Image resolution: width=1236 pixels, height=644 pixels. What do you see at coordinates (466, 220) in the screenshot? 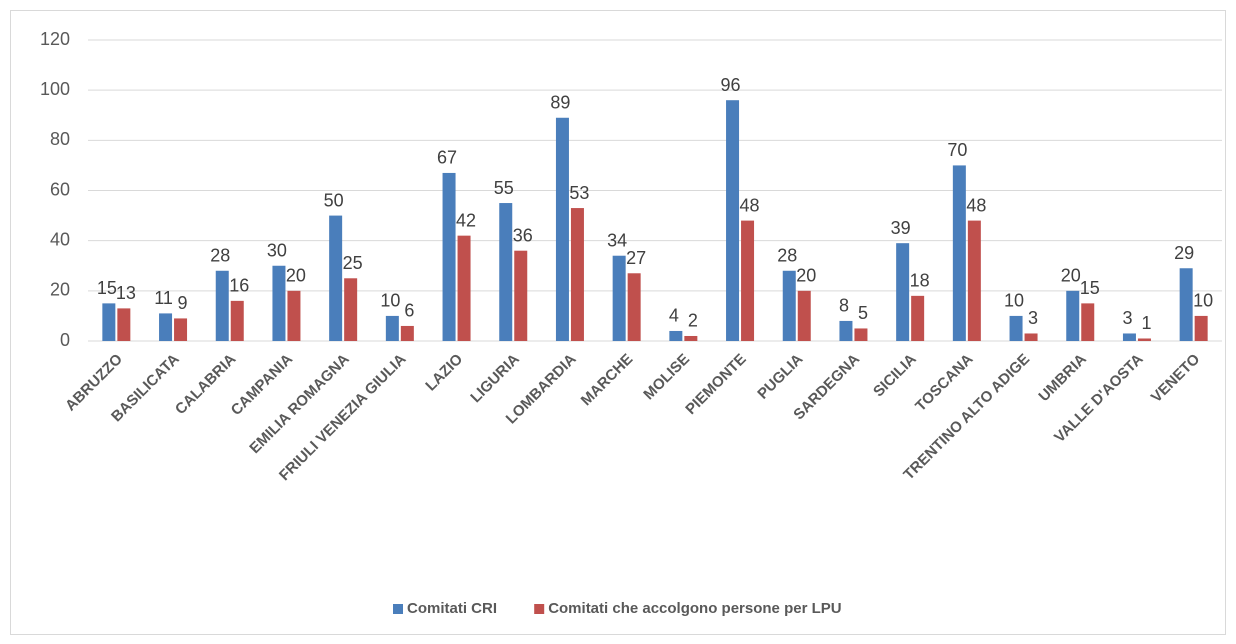
I see `data-label: 42` at bounding box center [466, 220].